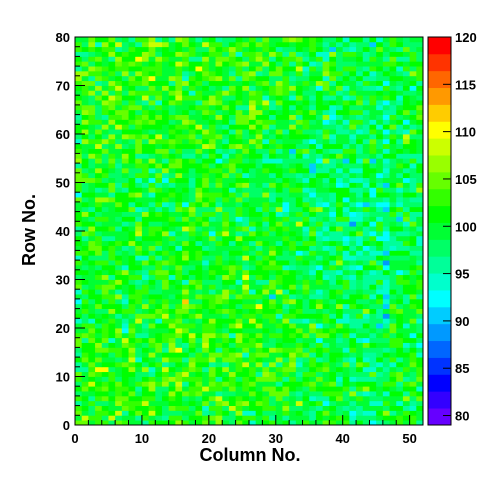 The height and width of the screenshot is (500, 500). I want to click on color-scale-label: 95, so click(462, 274).